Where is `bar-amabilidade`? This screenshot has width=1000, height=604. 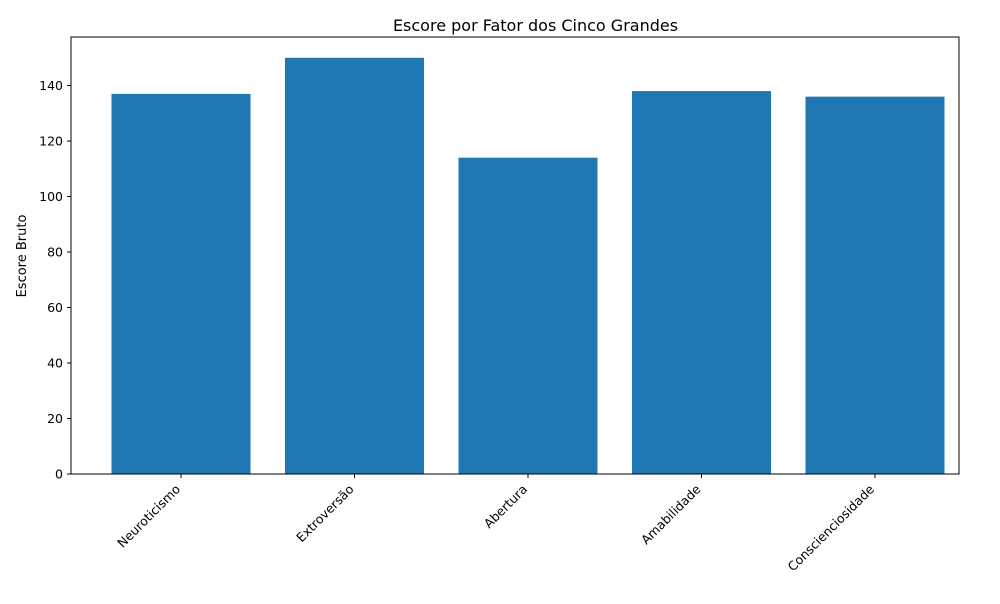 bar-amabilidade is located at coordinates (701, 282).